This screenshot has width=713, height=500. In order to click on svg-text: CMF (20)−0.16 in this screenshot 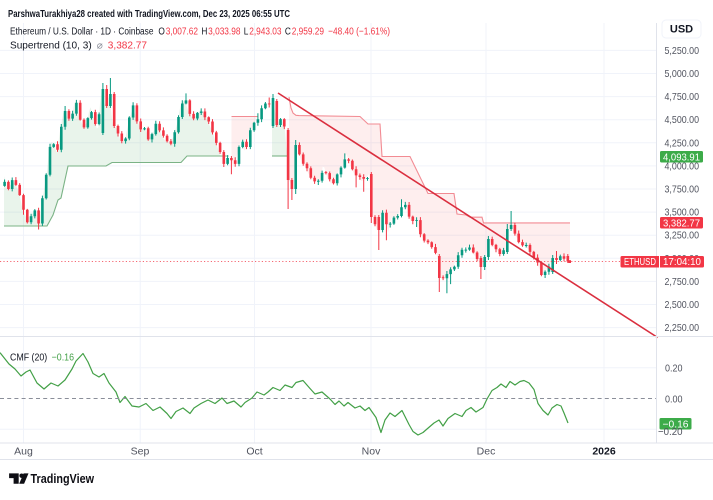, I will do `click(42, 358)`.